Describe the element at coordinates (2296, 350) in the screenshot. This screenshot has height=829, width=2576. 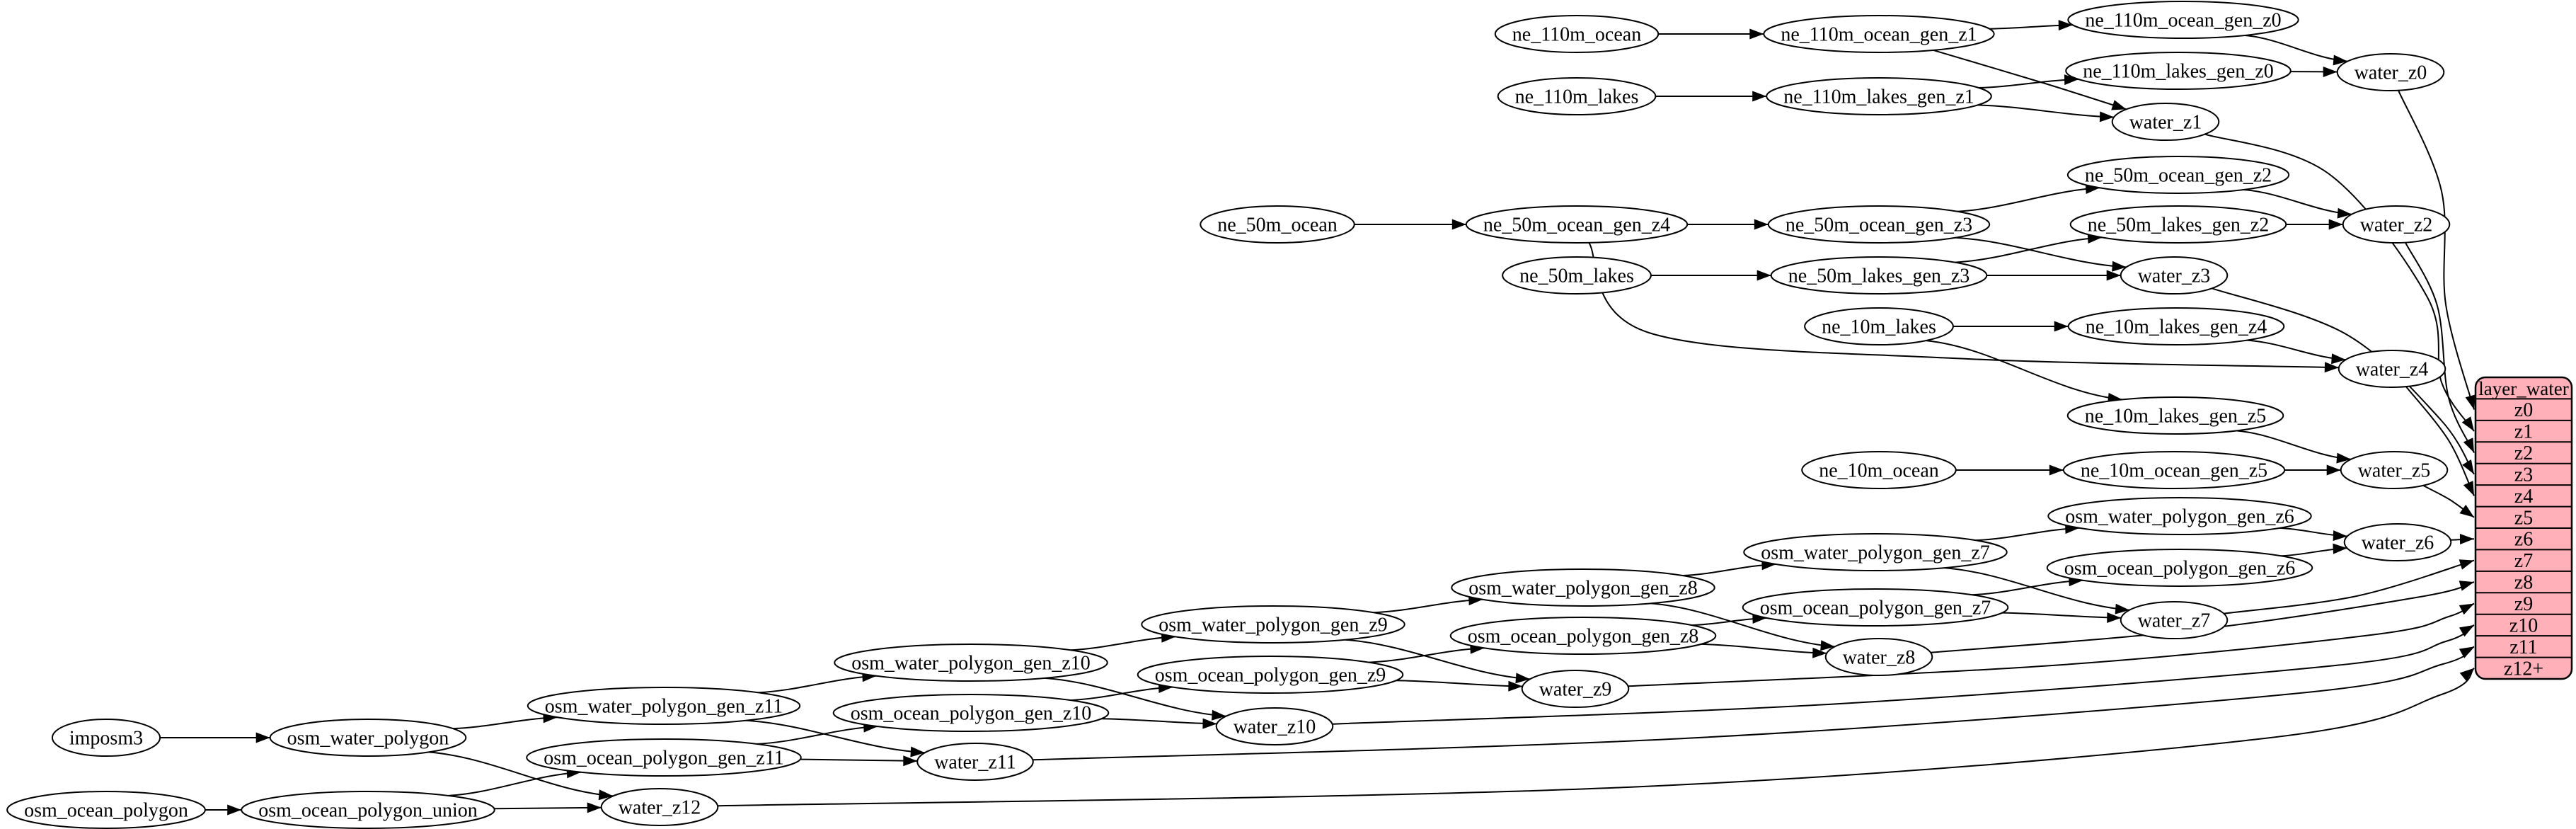
I see `edge-ne_10m_lakes_gen_z4--water_z4` at that location.